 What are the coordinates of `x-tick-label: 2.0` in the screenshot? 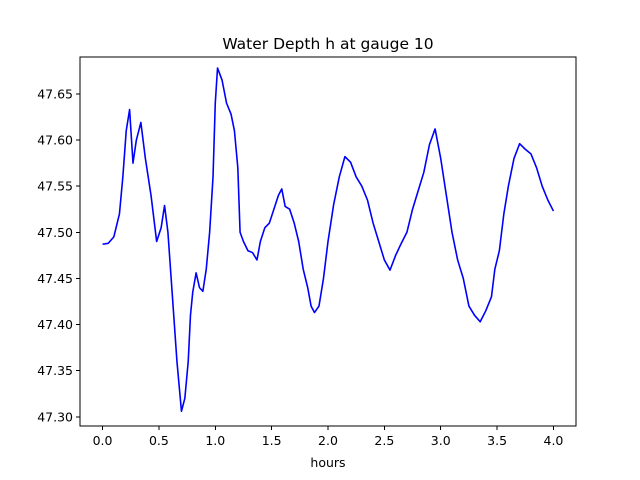 It's located at (328, 440).